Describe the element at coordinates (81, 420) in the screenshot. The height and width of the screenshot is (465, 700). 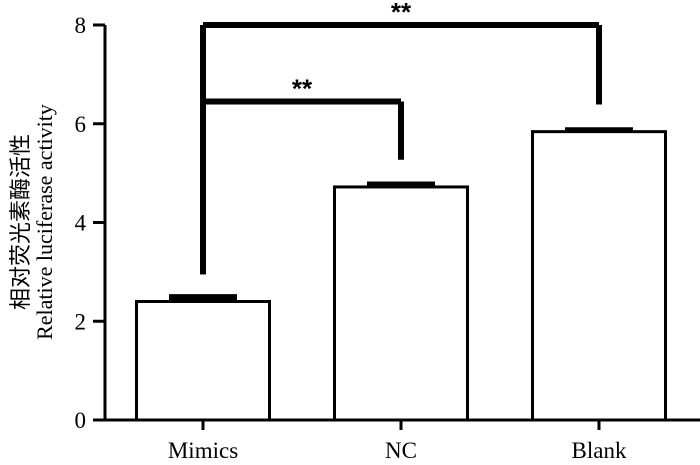
I see `y-tick-label: 0` at that location.